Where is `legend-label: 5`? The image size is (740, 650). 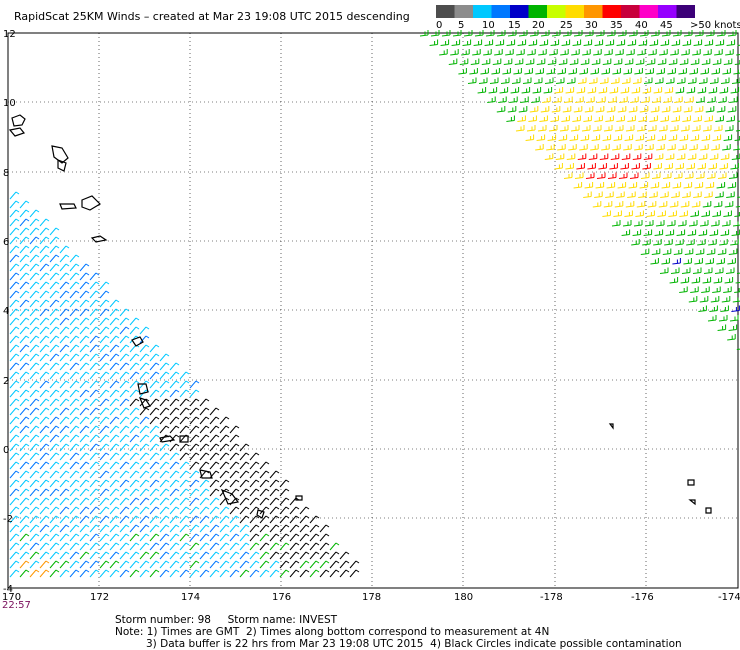 legend-label: 5 is located at coordinates (461, 25).